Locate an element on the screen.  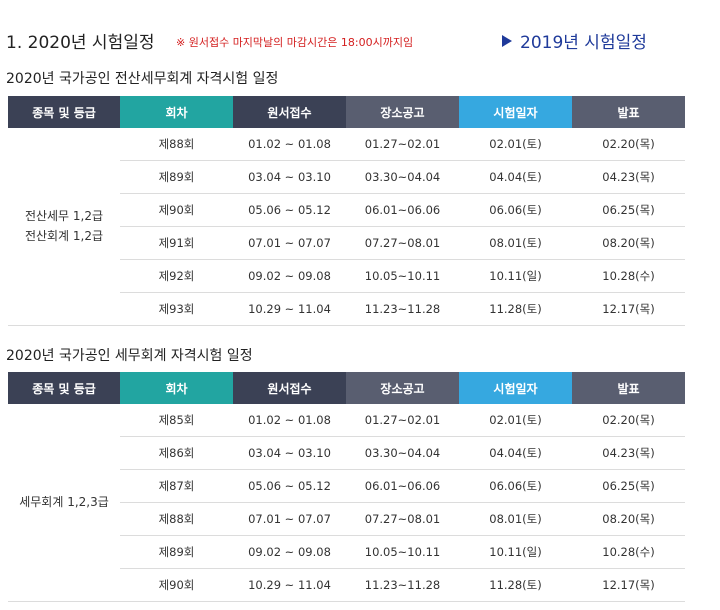
round-cell: 제85회 is located at coordinates (176, 420).